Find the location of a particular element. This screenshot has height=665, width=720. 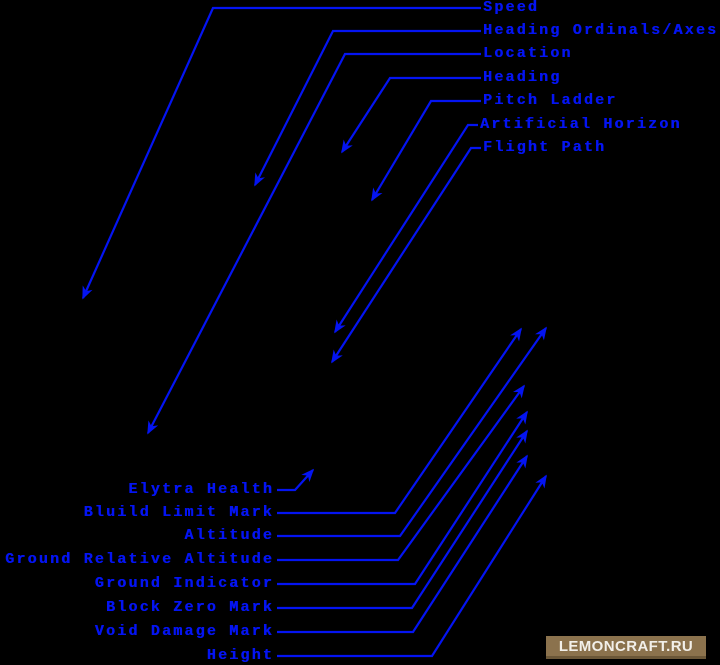

callout-label-elytra-health: Elytra Health is located at coordinates (201, 489).